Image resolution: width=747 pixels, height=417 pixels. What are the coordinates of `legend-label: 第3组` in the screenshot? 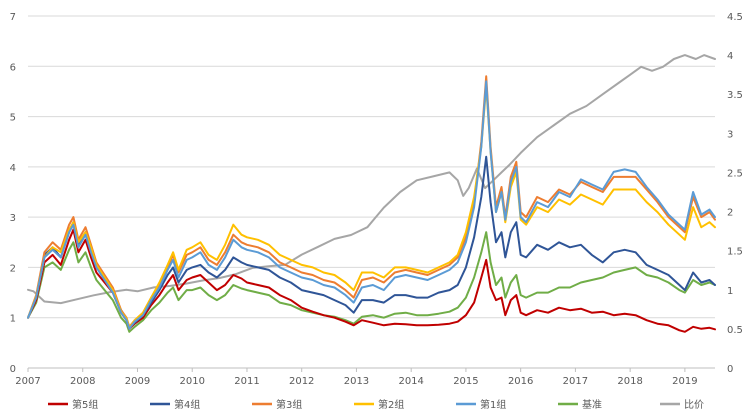 It's located at (289, 404).